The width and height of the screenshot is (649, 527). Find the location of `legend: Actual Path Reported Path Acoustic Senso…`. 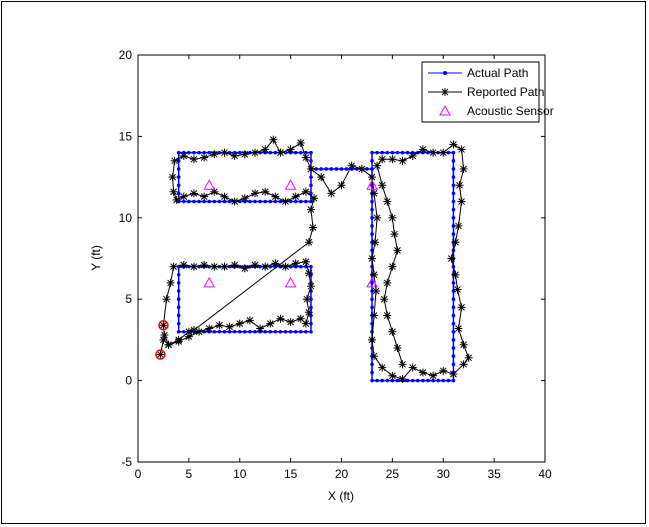

legend: Actual Path Reported Path Acoustic Senso… is located at coordinates (487, 92).